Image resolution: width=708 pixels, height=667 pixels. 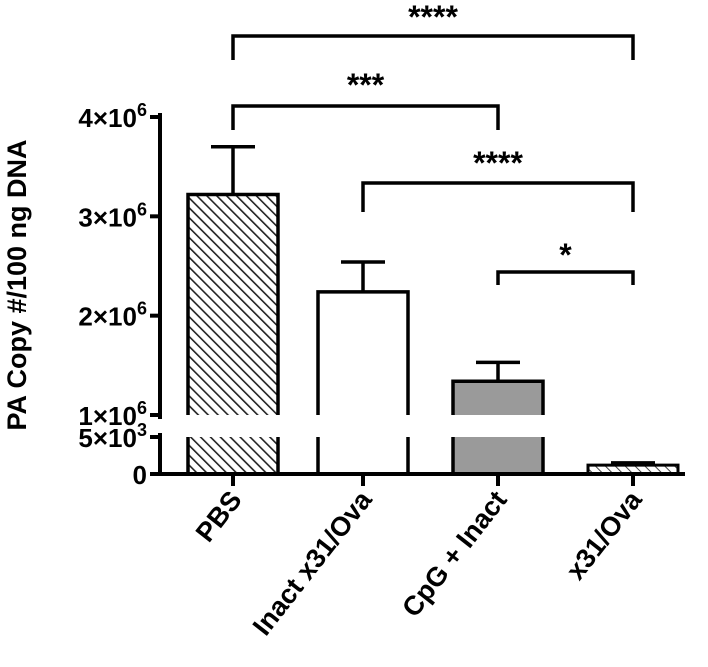 What do you see at coordinates (454, 553) in the screenshot?
I see `x-tick-label: CpG + Inact` at bounding box center [454, 553].